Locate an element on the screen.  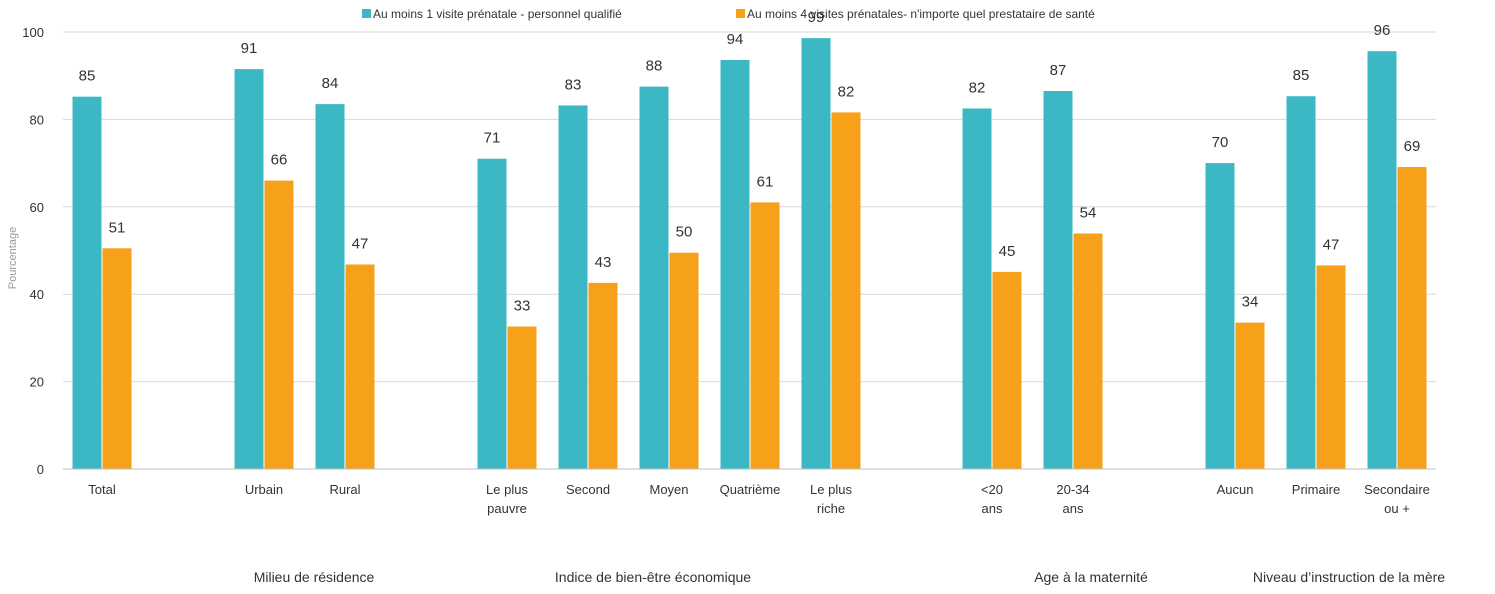
x-group-label: Indice de bien-être économique is located at coordinates (653, 577).